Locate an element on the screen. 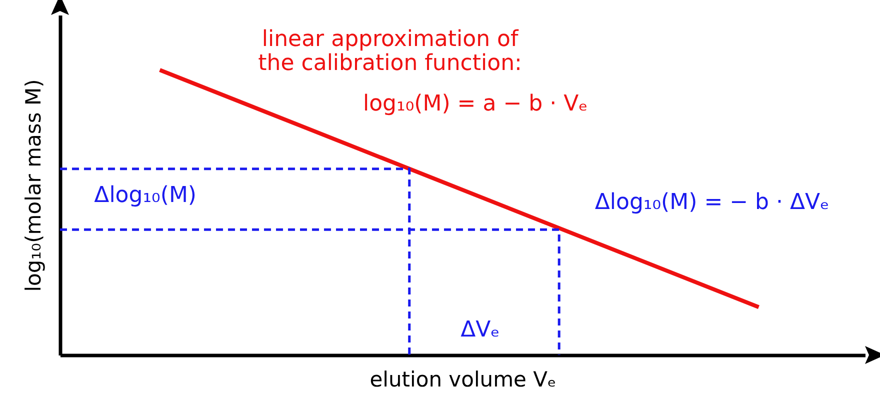 Image resolution: width=880 pixels, height=401 pixels. x-axis-title: elution volume Vₑ is located at coordinates (463, 380).